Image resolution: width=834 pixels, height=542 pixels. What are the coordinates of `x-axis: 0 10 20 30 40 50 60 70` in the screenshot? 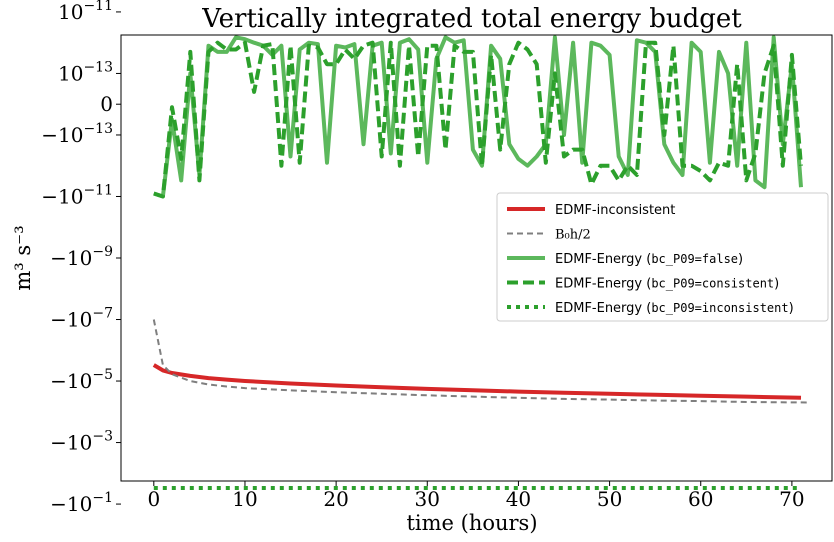 It's located at (476, 496).